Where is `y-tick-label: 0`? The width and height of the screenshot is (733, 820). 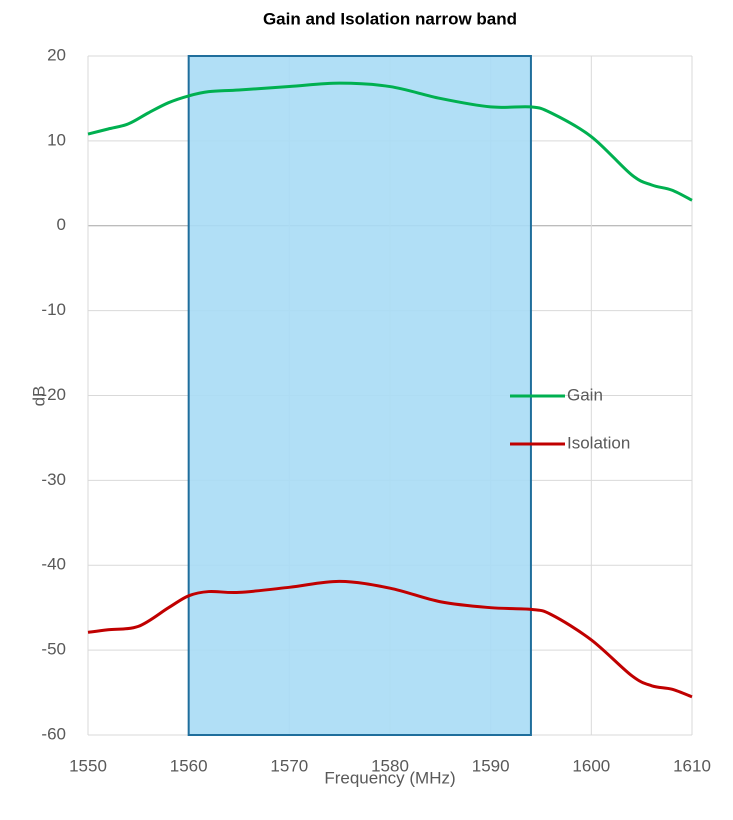 y-tick-label: 0 is located at coordinates (61, 224).